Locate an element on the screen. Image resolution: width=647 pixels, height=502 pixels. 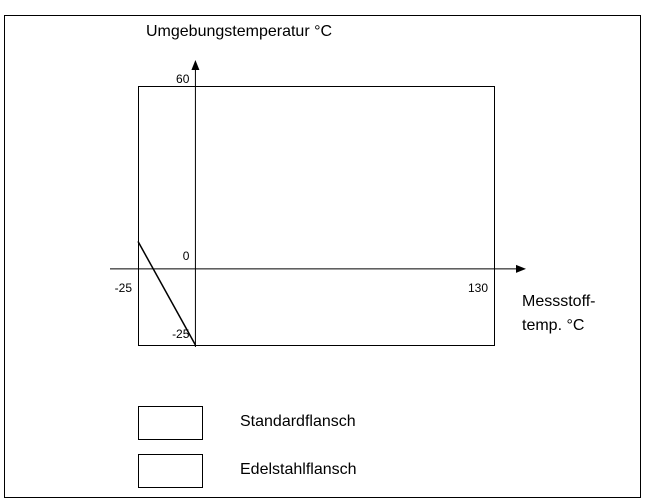
y-tick-label: 60 is located at coordinates (183, 79).